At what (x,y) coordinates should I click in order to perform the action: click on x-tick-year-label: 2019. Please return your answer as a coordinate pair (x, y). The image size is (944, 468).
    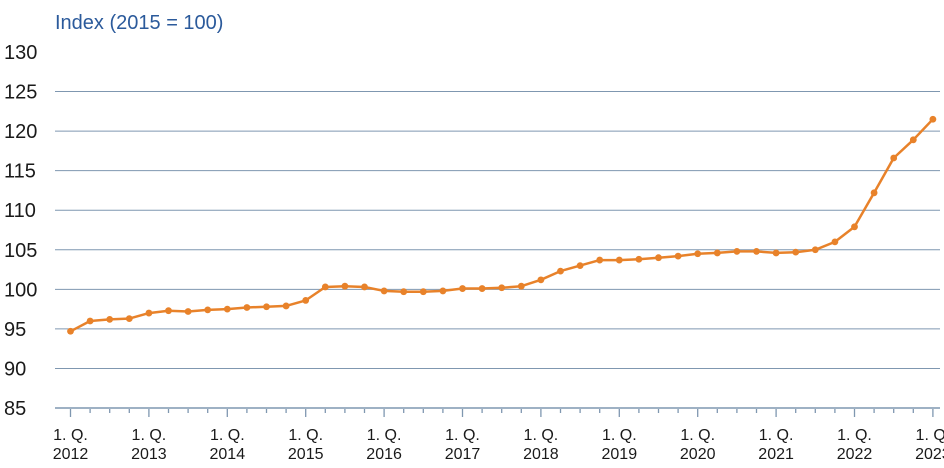
    Looking at the image, I should click on (620, 454).